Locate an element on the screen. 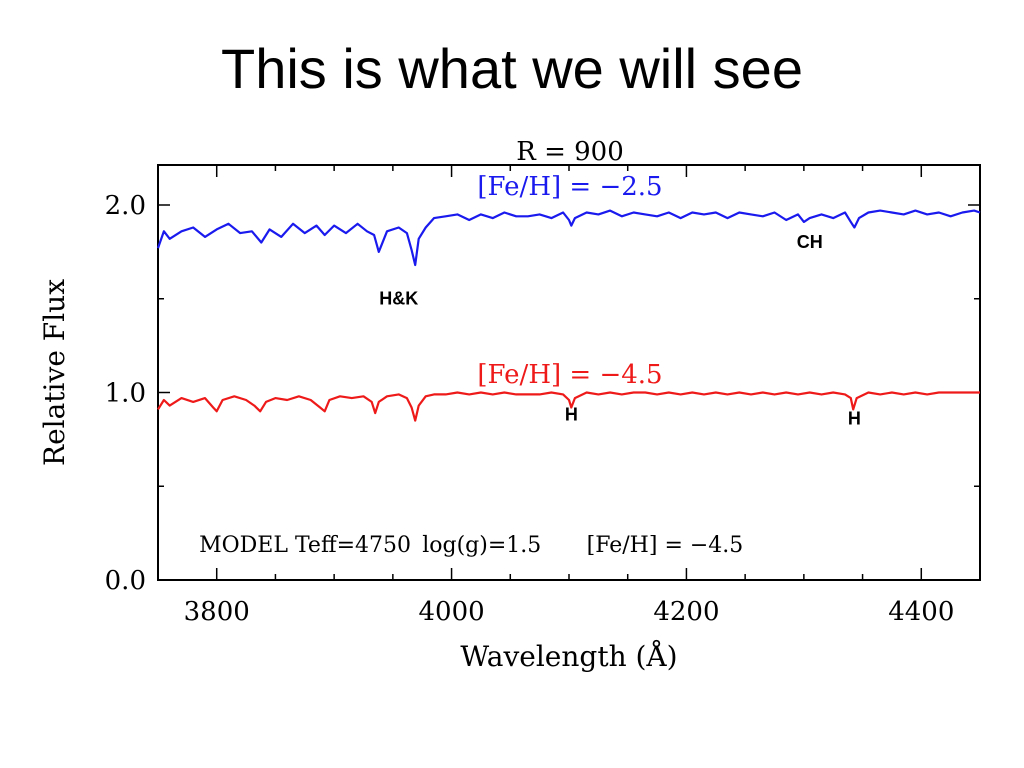 Image resolution: width=1024 pixels, height=768 pixels. y-tick-label: 1.0 is located at coordinates (125, 394).